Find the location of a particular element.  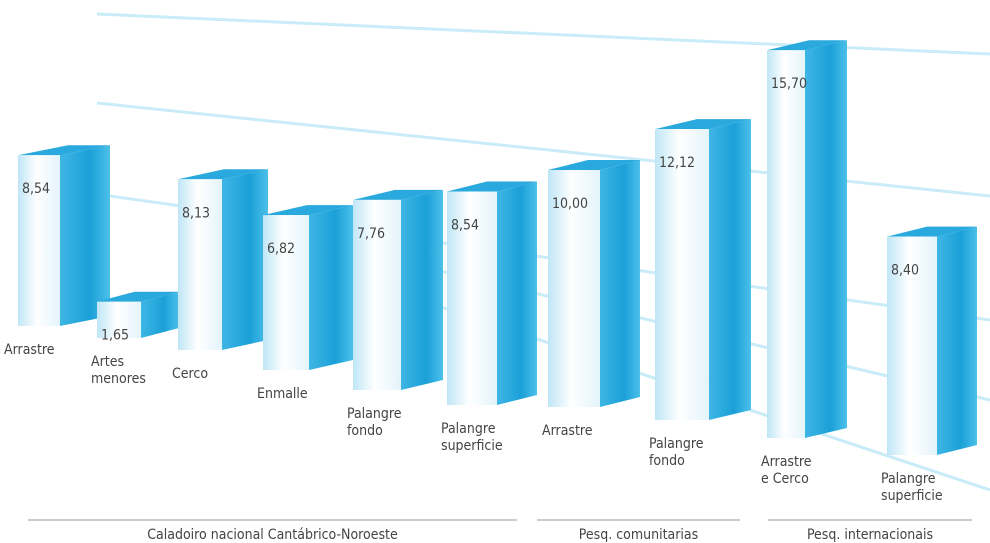

value-label: 8,13 is located at coordinates (196, 213).